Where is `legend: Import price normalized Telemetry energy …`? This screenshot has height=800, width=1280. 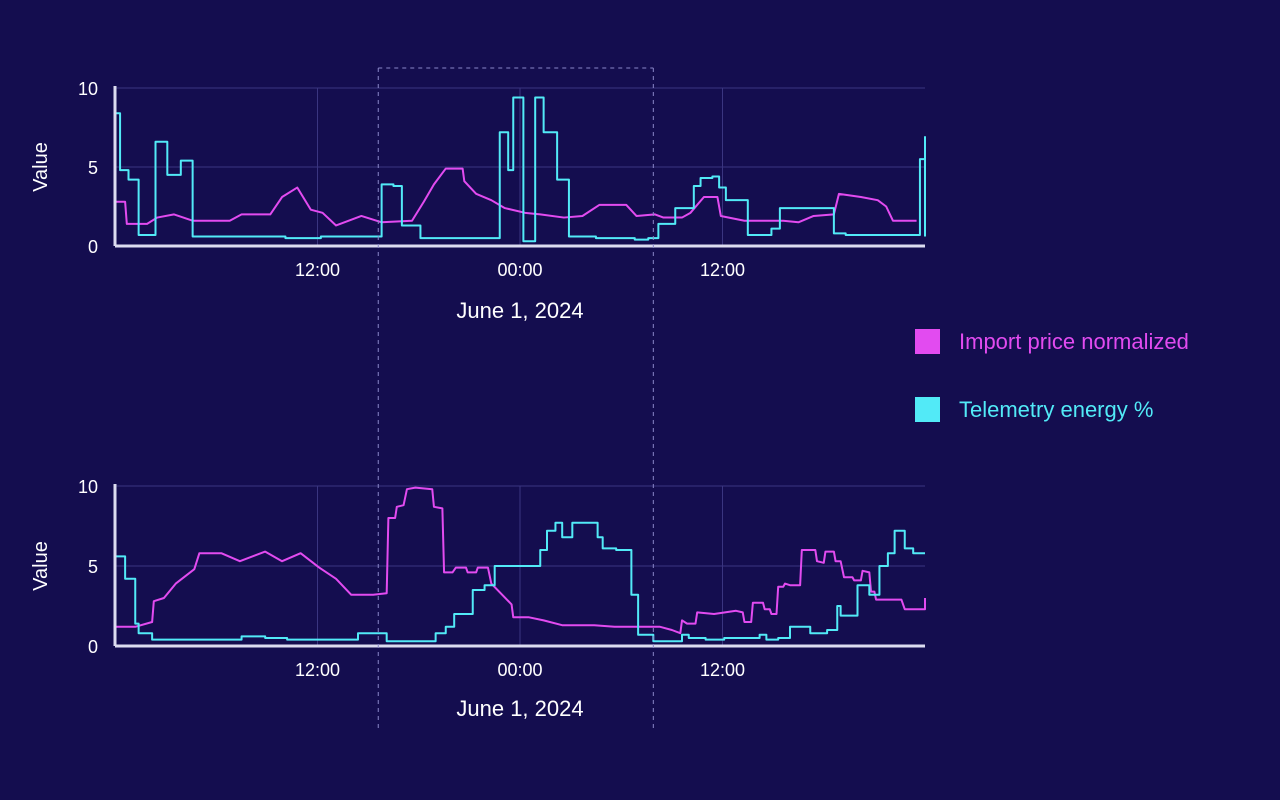
legend: Import price normalized Telemetry energy … is located at coordinates (1052, 375).